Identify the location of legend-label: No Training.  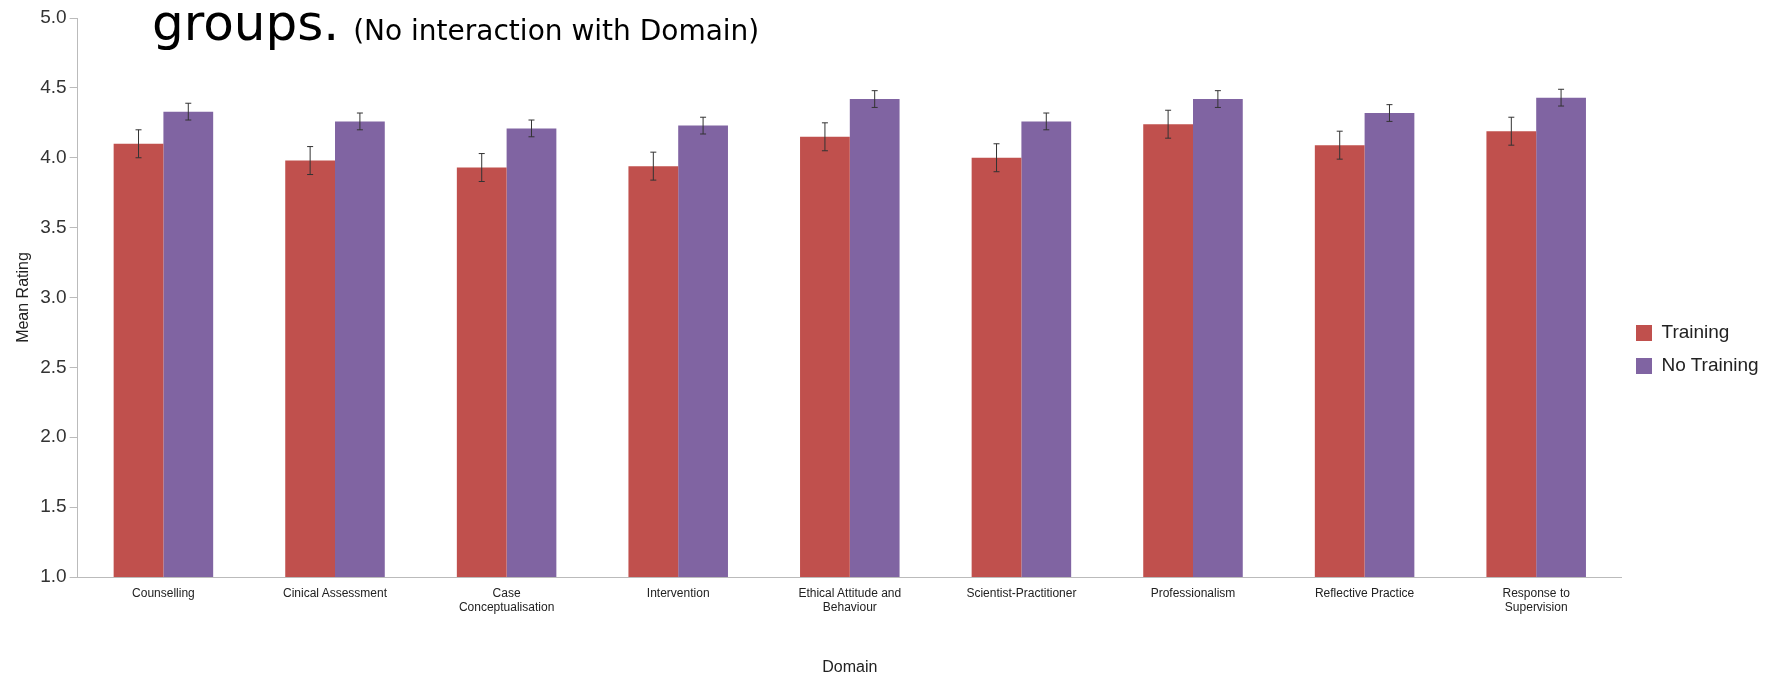
(1710, 365).